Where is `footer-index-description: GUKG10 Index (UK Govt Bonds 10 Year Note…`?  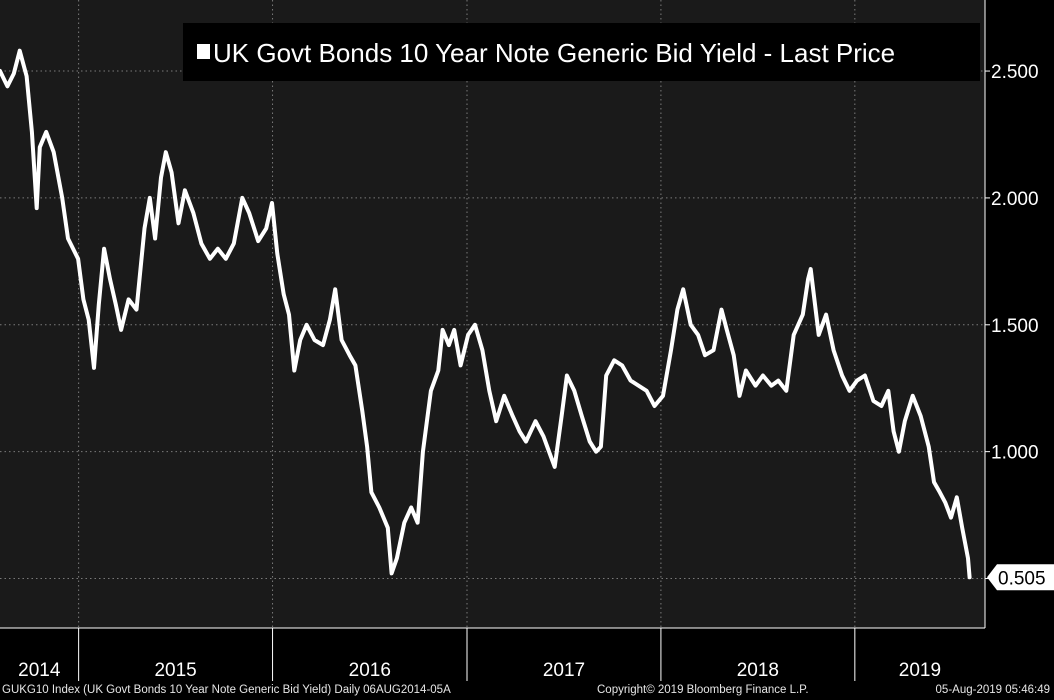 footer-index-description: GUKG10 Index (UK Govt Bonds 10 Year Note… is located at coordinates (226, 690).